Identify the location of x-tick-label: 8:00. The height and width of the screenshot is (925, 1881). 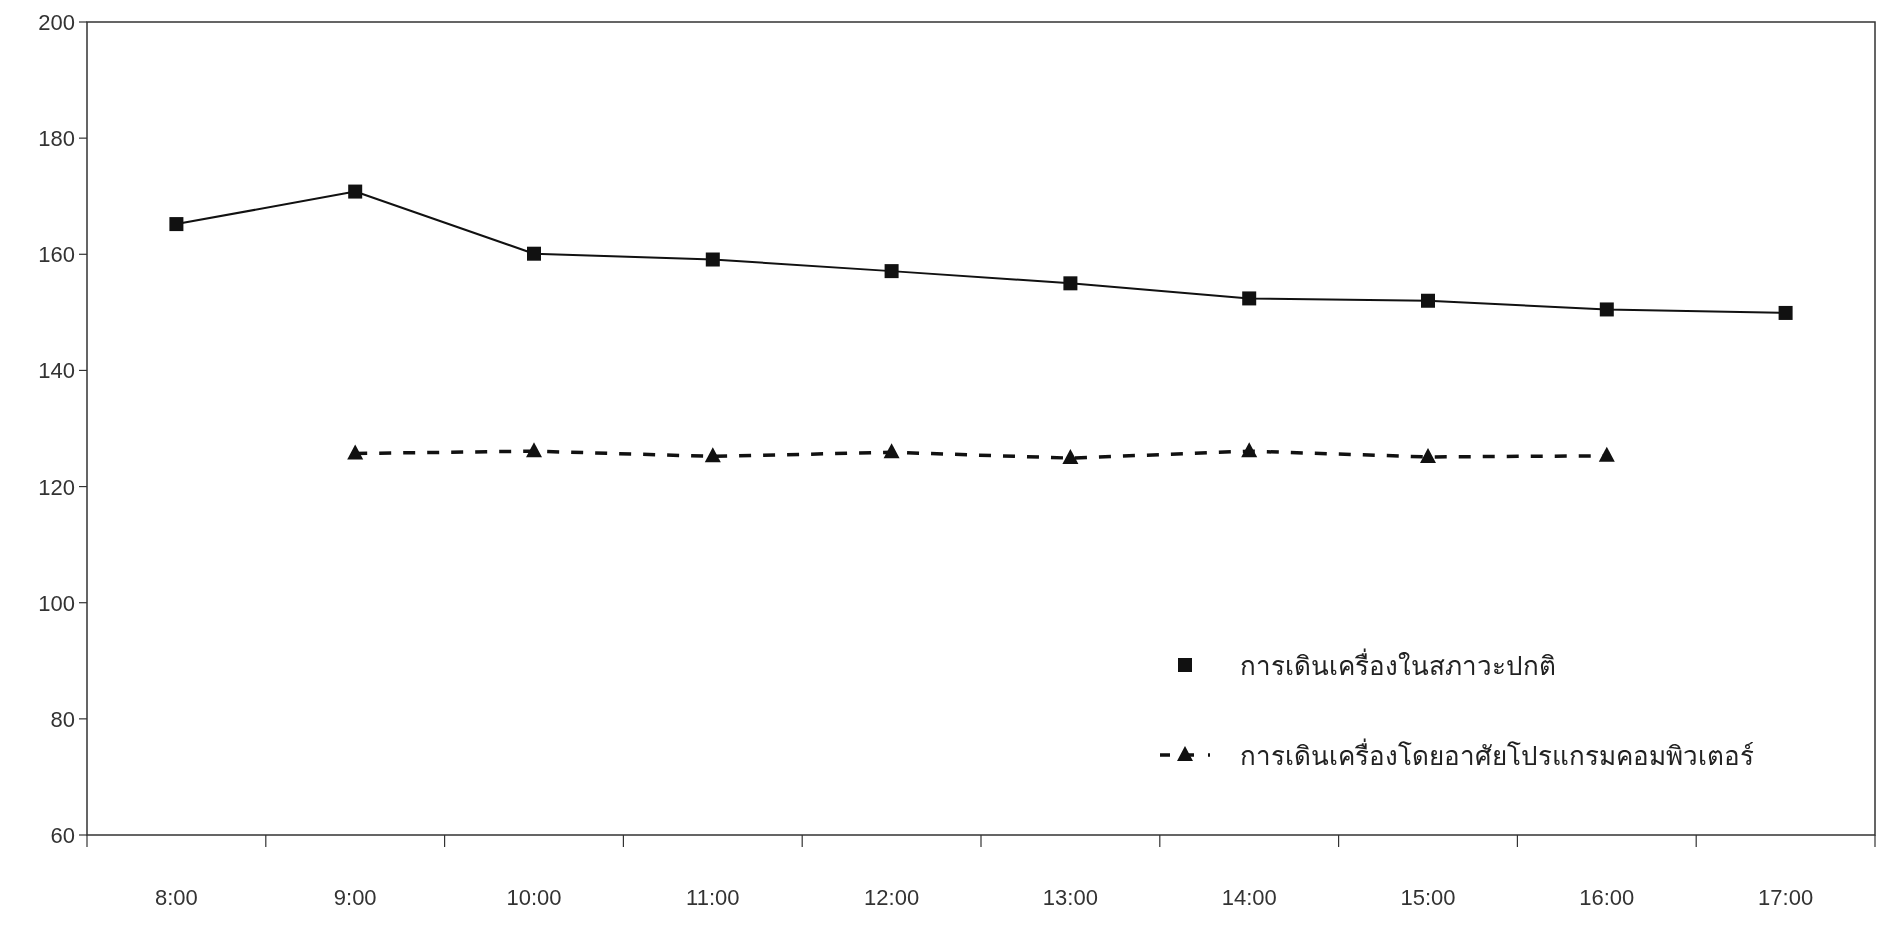
(176, 897).